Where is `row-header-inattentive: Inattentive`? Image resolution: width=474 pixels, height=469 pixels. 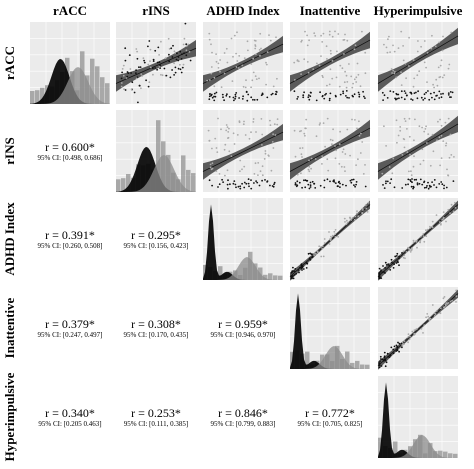
row-header-inattentive: Inattentive is located at coordinates (9, 327).